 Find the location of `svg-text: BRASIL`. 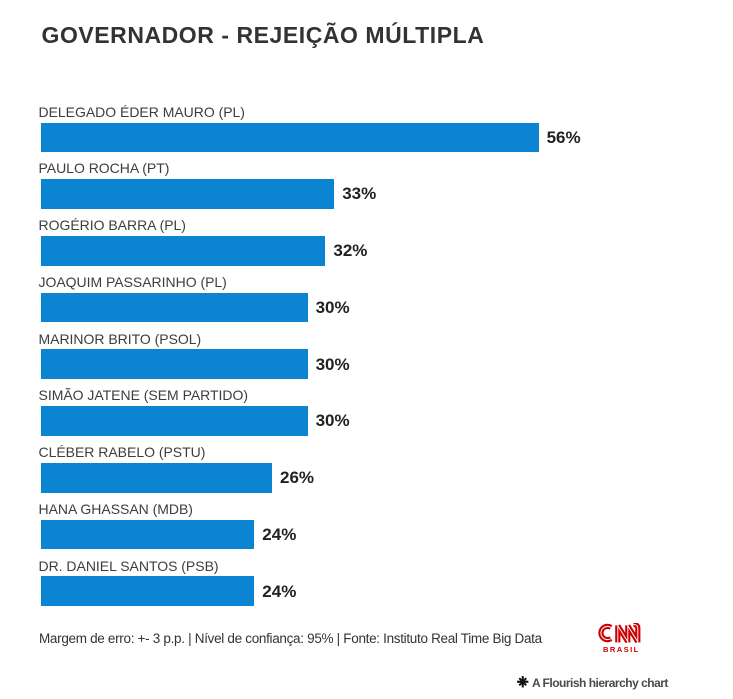

svg-text: BRASIL is located at coordinates (621, 649).